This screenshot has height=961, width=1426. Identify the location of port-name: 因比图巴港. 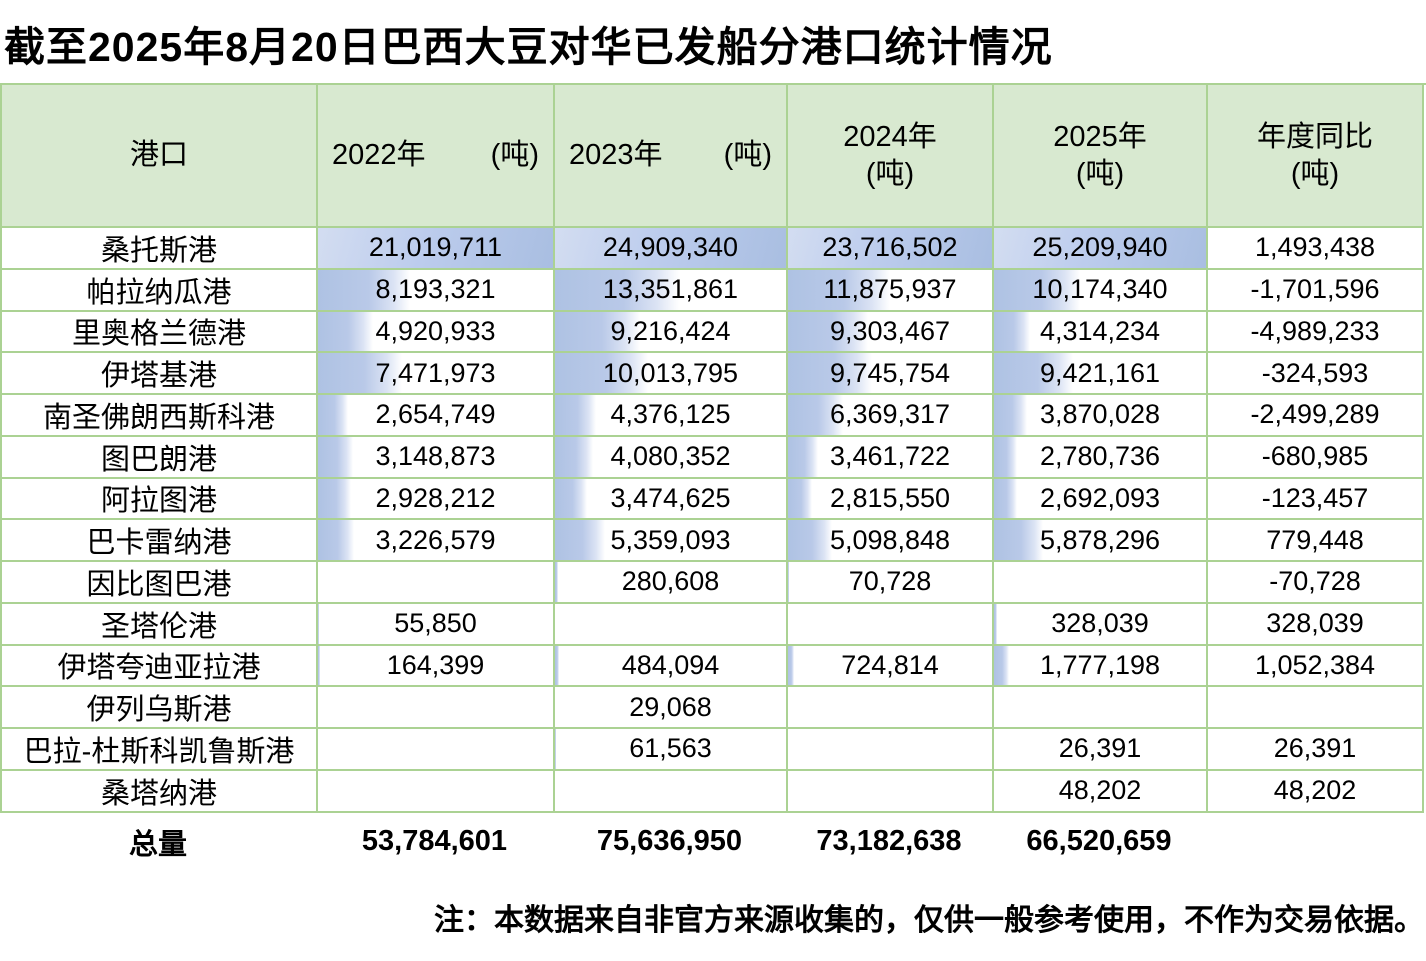
(159, 584).